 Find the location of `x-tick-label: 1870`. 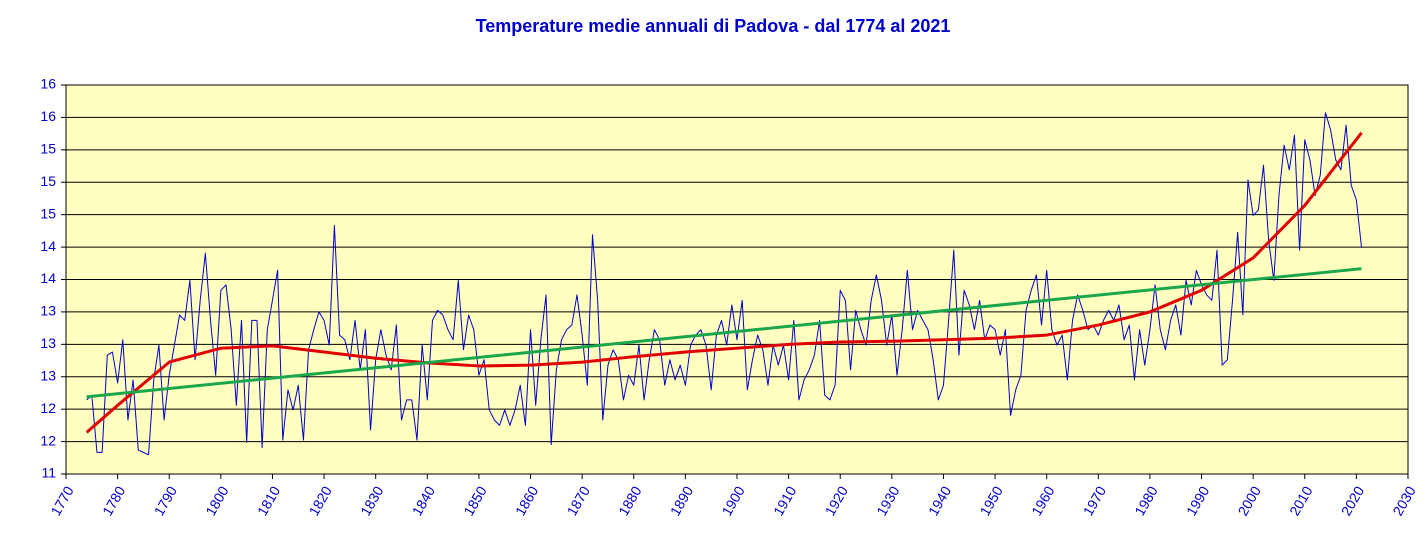

x-tick-label: 1870 is located at coordinates (579, 500).